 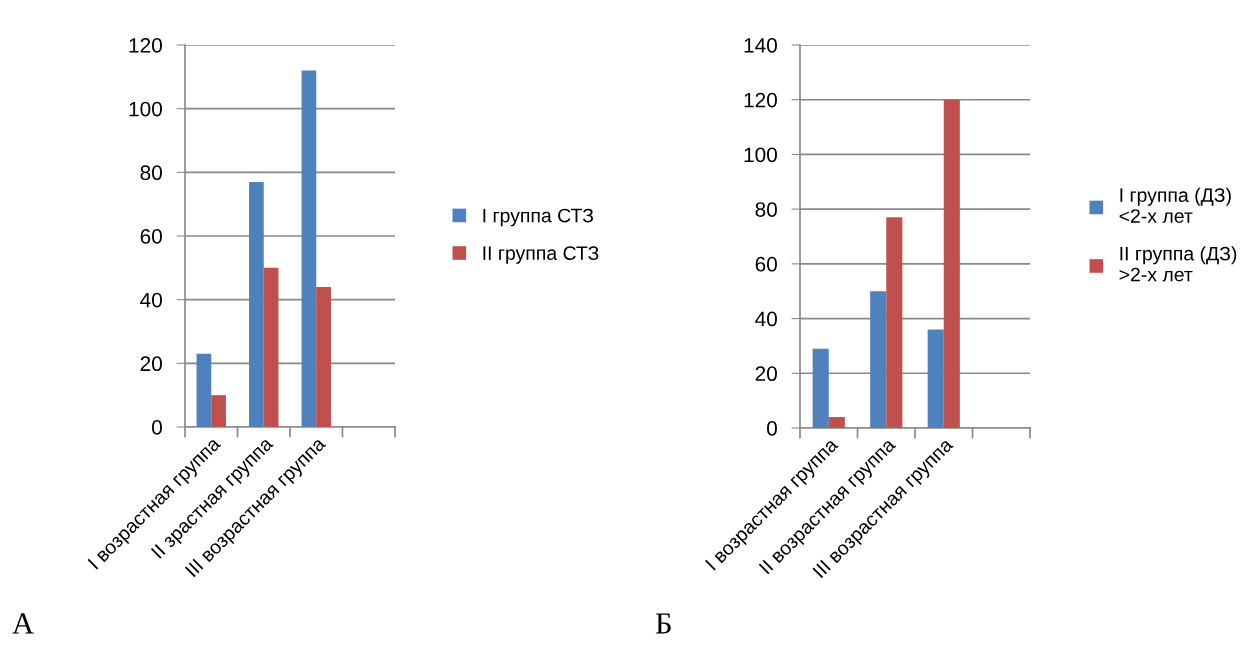 I want to click on text: Б, so click(x=663, y=623).